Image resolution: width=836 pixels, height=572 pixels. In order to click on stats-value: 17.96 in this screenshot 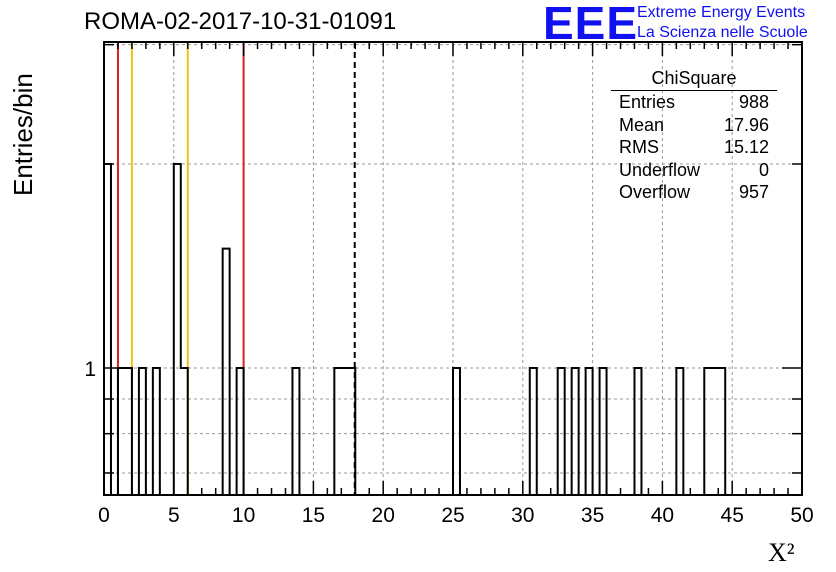, I will do `click(746, 124)`.